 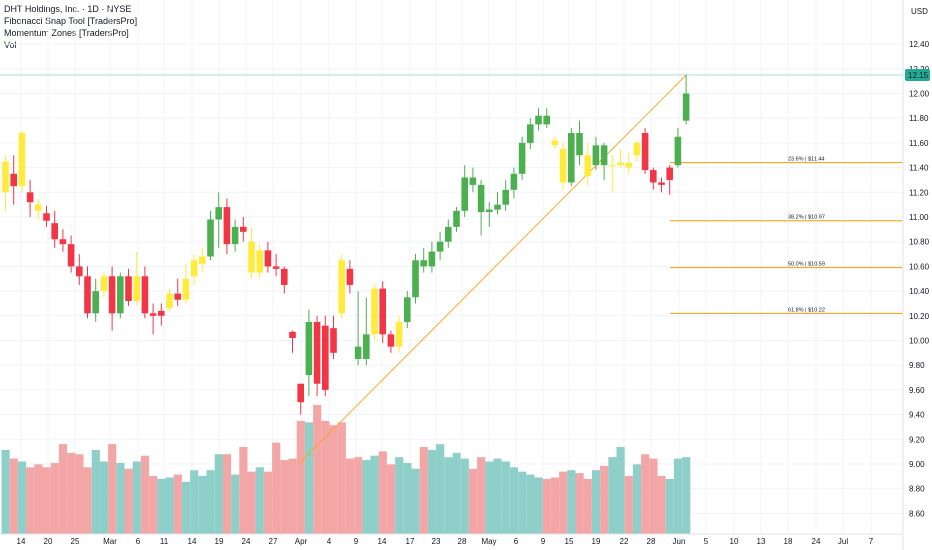 I want to click on time-tick-label: 27, so click(x=273, y=541).